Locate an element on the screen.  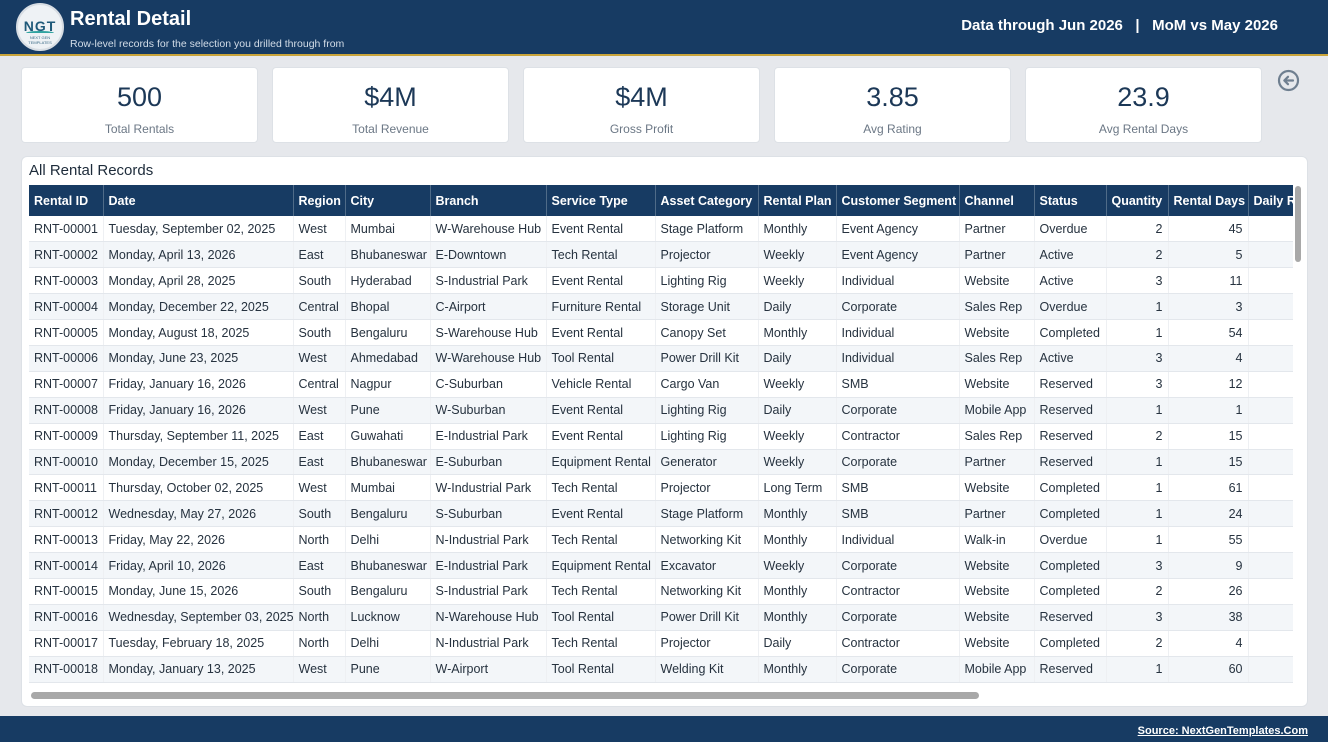
table-cell: $374 is located at coordinates (1270, 565).